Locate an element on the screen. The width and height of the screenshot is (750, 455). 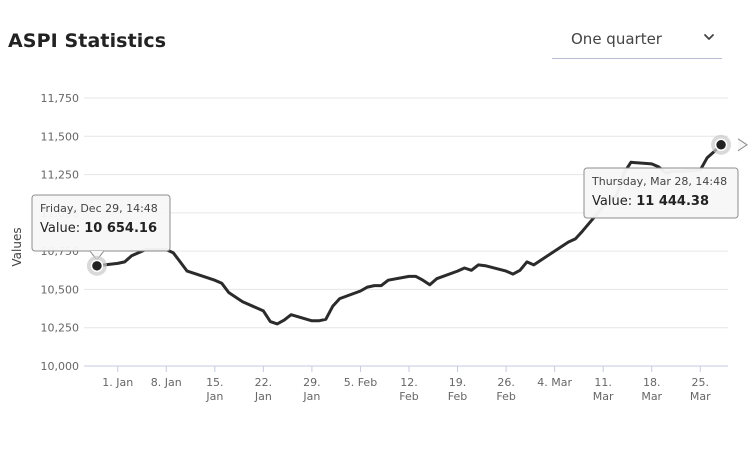
y-tick-label: 11,750 is located at coordinates (60, 98).